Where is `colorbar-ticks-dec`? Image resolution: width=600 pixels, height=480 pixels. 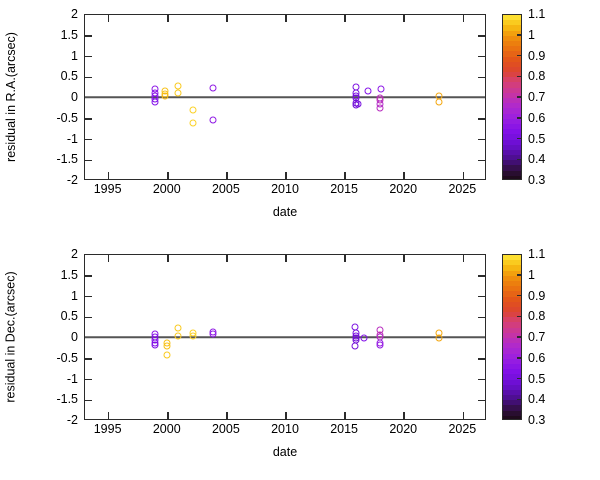
colorbar-ticks-dec is located at coordinates (512, 337).